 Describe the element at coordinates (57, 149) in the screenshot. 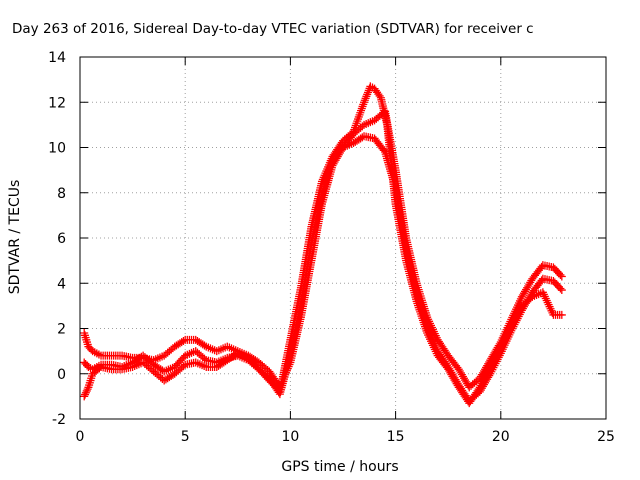

I see `y-tick-label: 10` at that location.